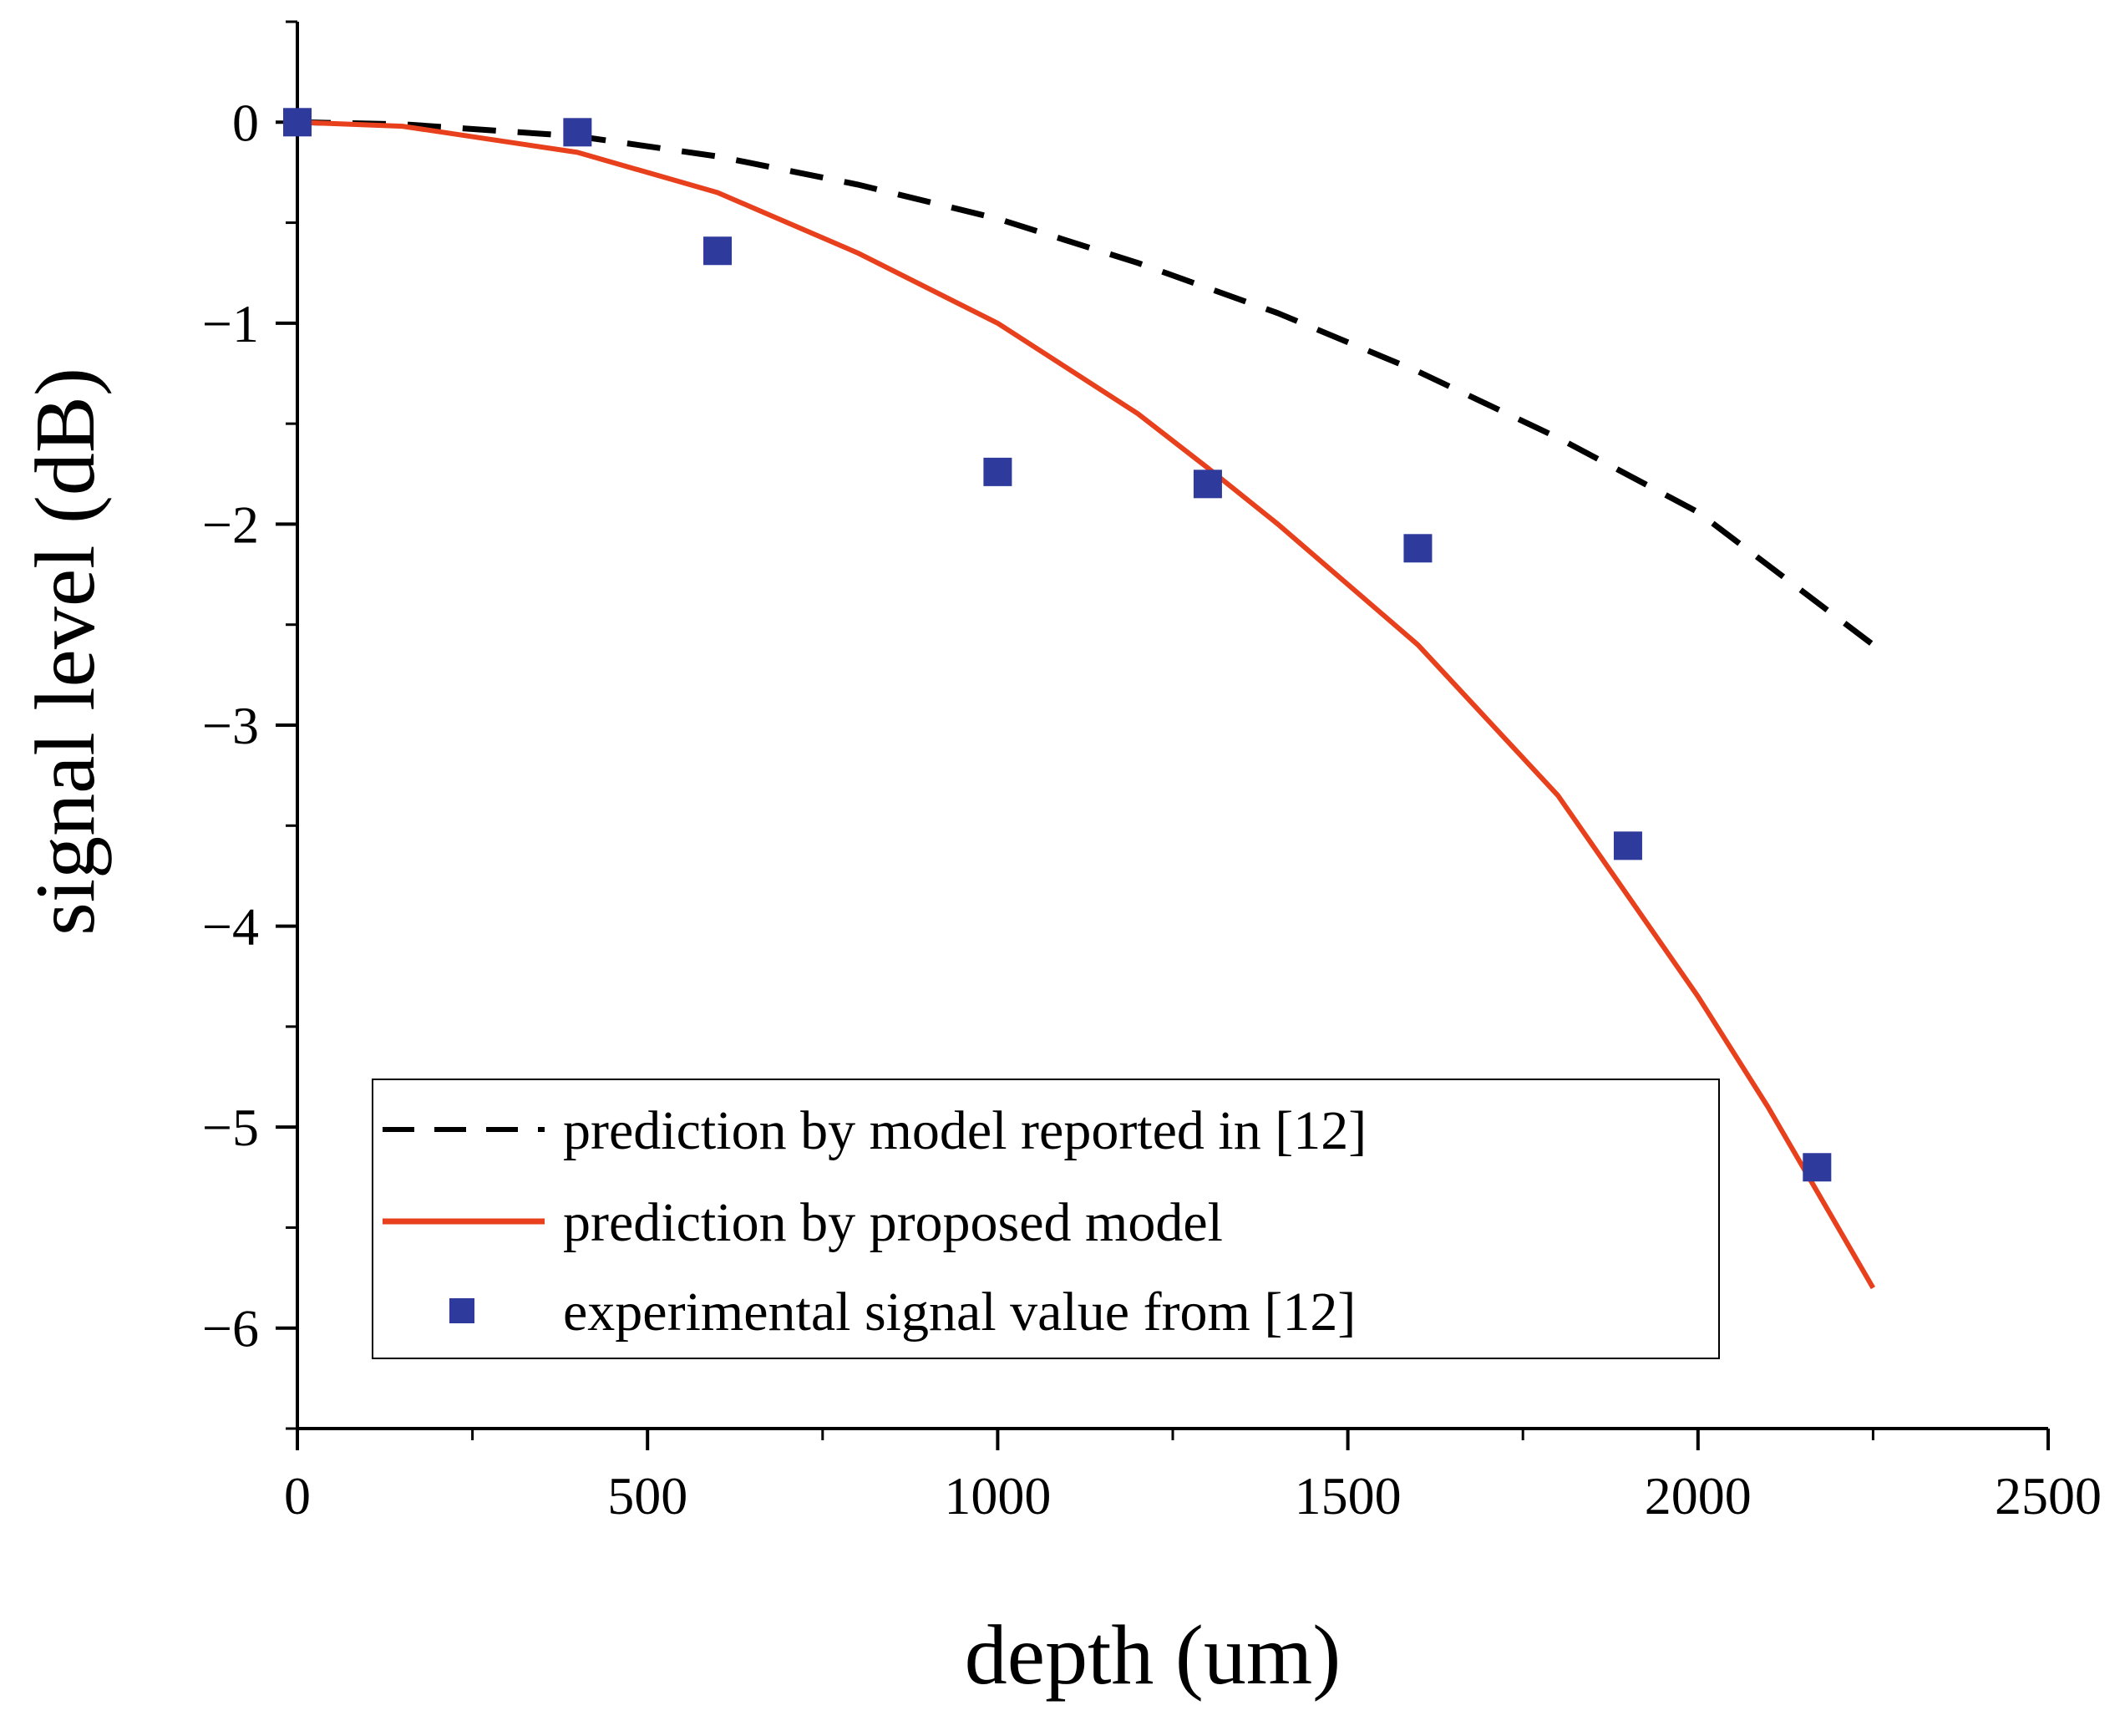 The width and height of the screenshot is (2125, 1736). I want to click on y-tick-label: 0, so click(245, 122).